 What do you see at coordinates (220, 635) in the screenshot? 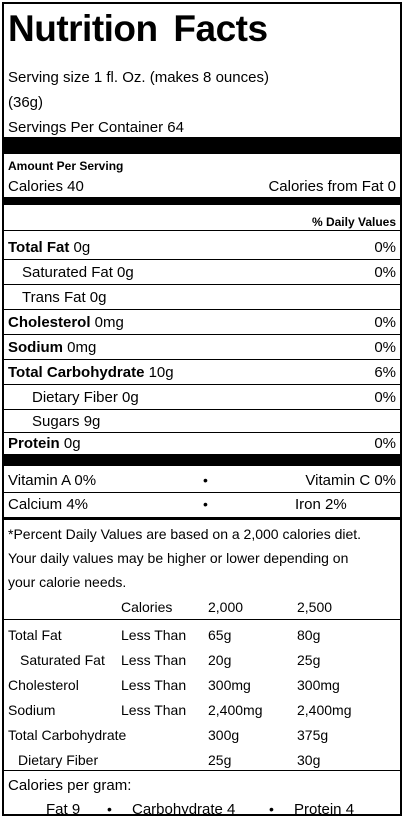
I see `dv-table-row-2000: 65g` at bounding box center [220, 635].